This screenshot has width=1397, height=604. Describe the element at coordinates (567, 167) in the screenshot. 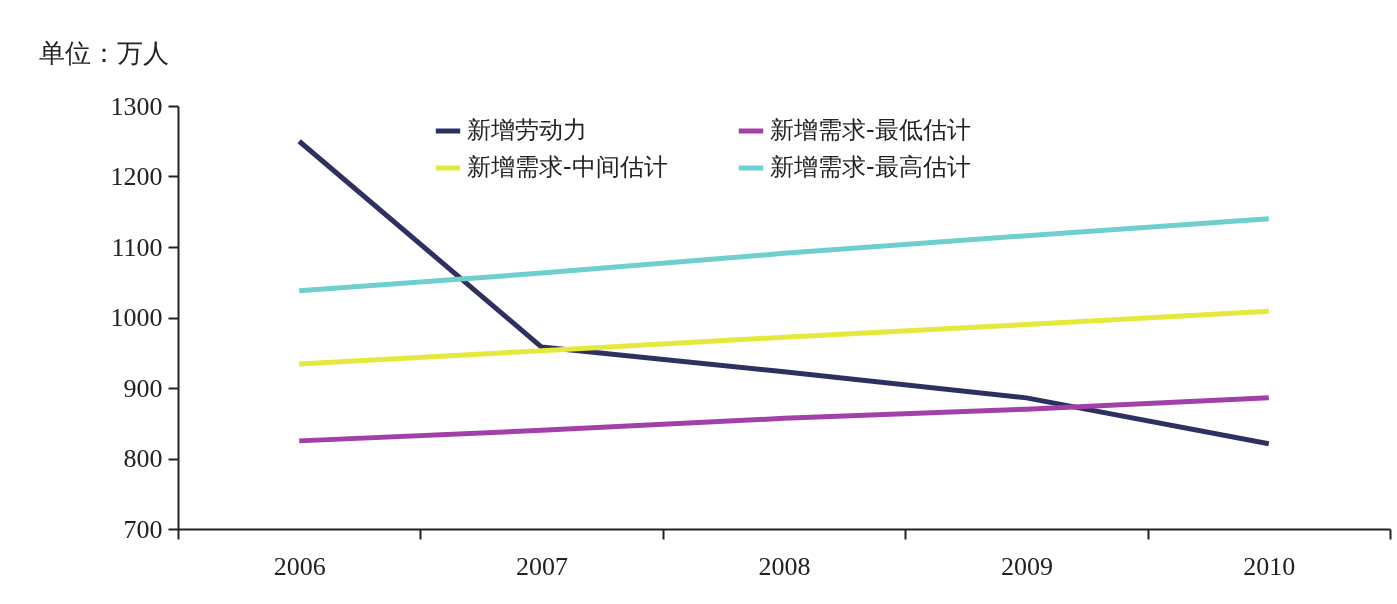

I see `legend-label: 新增需求-中间估计` at that location.